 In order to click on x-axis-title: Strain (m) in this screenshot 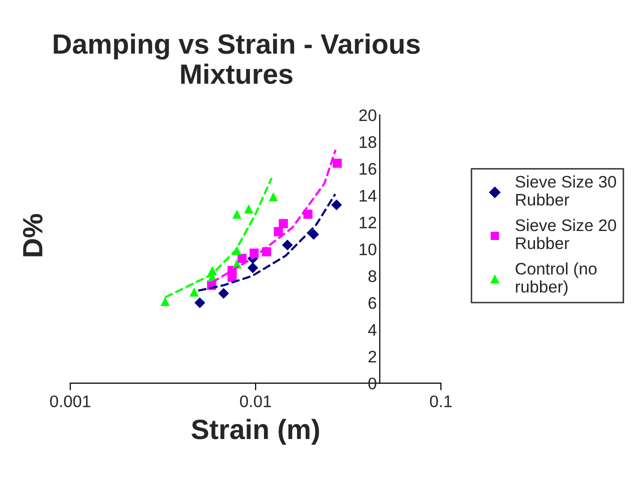, I will do `click(256, 431)`.